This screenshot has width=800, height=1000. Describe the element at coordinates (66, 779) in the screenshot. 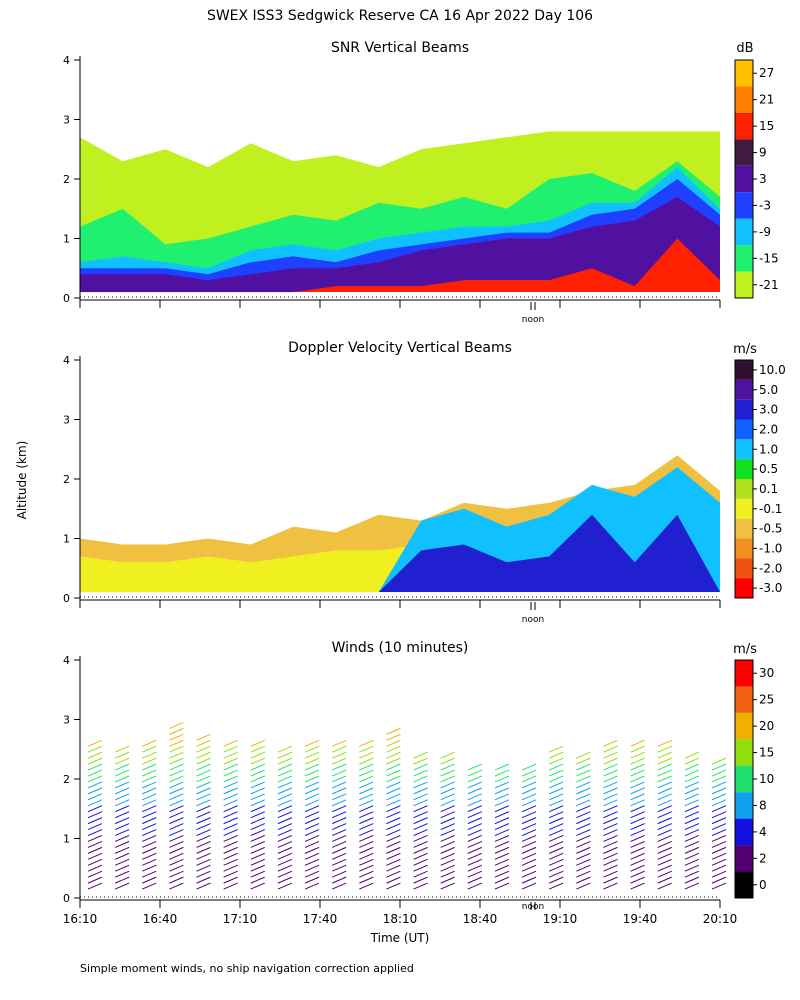

I see `y-tick-label: 2` at that location.